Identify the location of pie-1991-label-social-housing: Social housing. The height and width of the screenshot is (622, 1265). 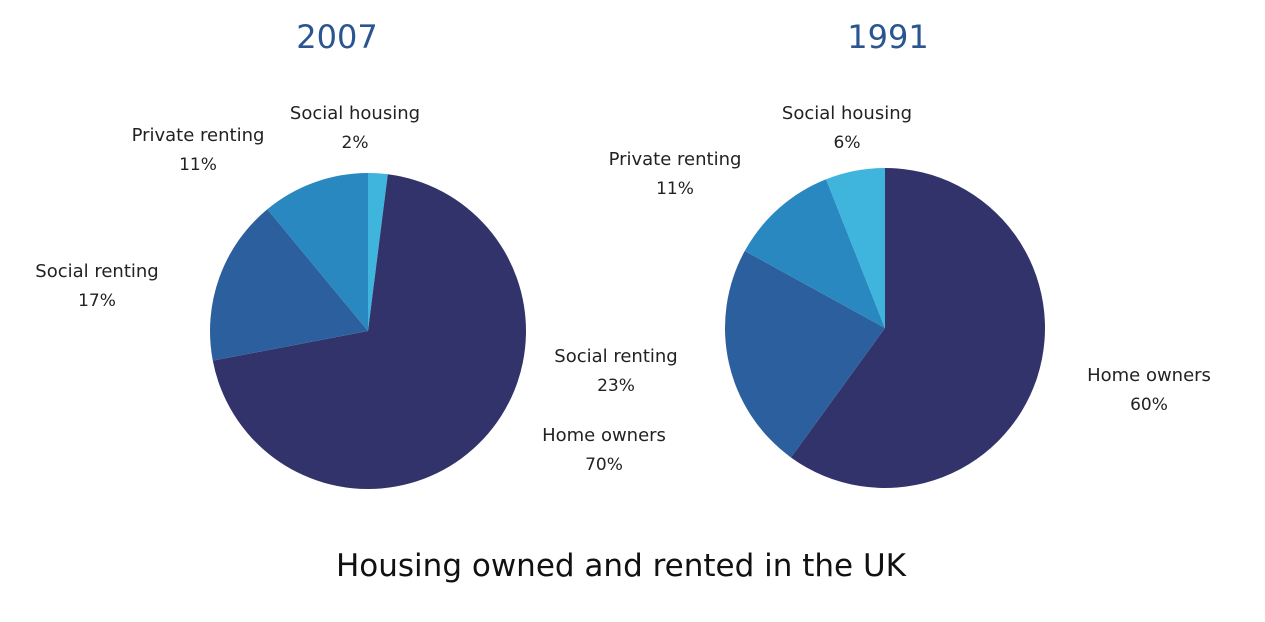
(847, 113).